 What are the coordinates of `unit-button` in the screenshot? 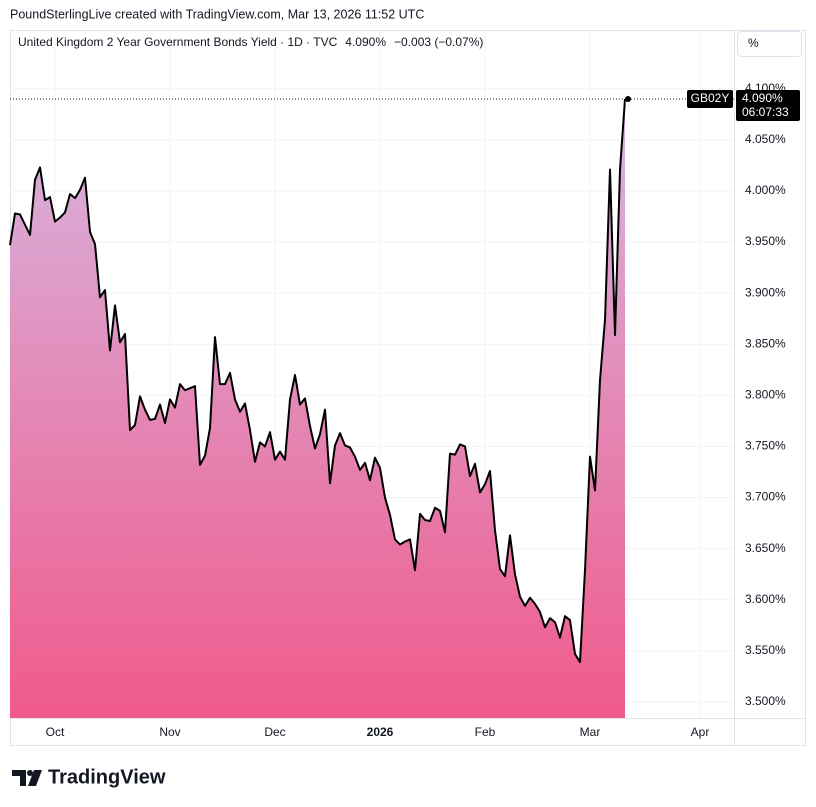 It's located at (769, 44).